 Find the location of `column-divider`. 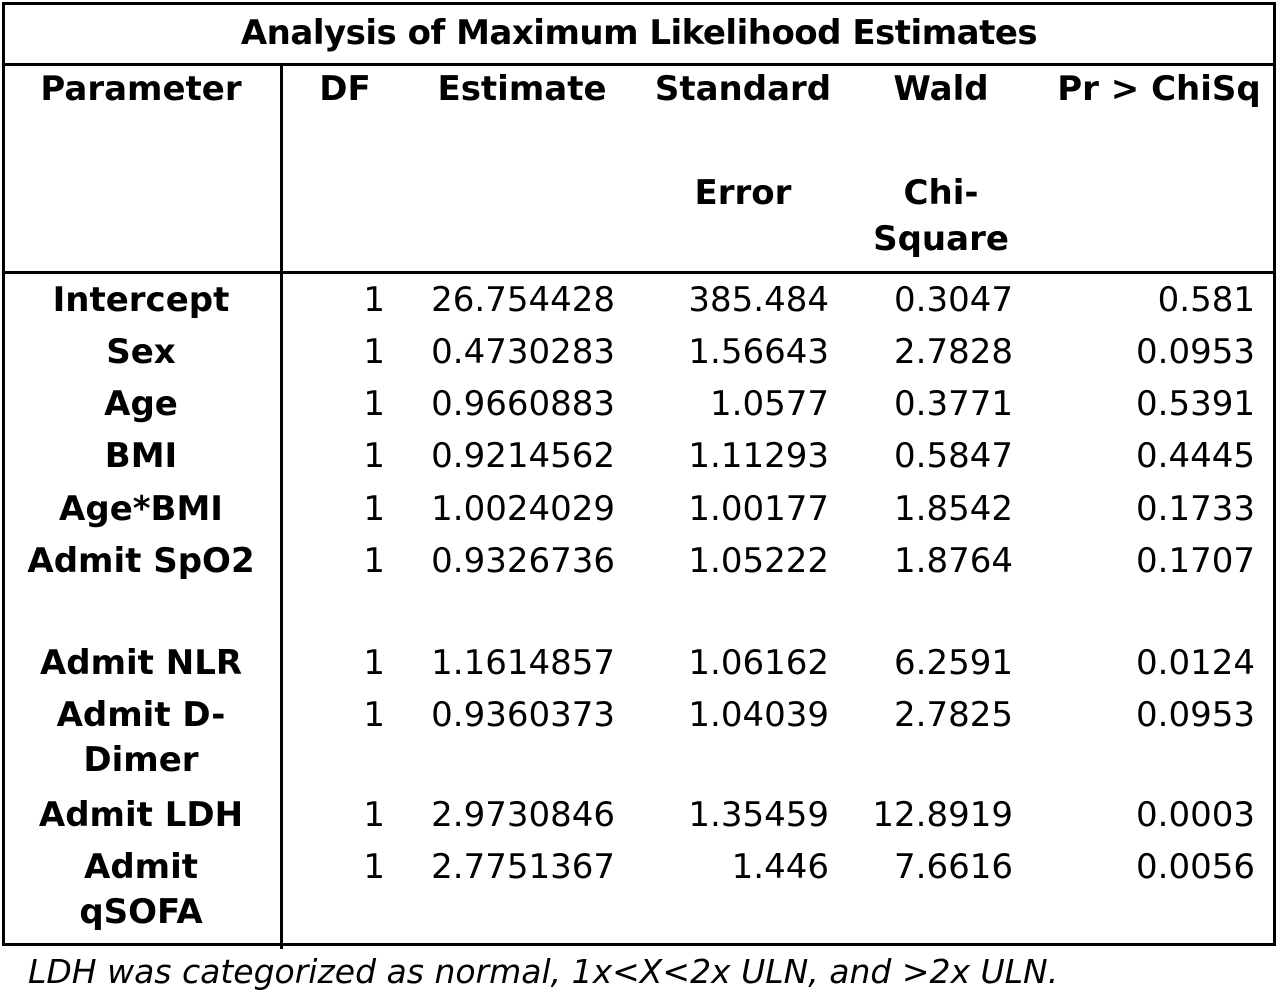

column-divider is located at coordinates (281, 506).